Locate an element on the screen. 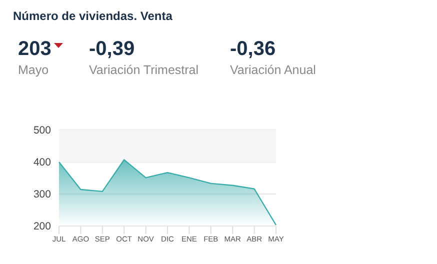  y-tick-label: 500 is located at coordinates (42, 130).